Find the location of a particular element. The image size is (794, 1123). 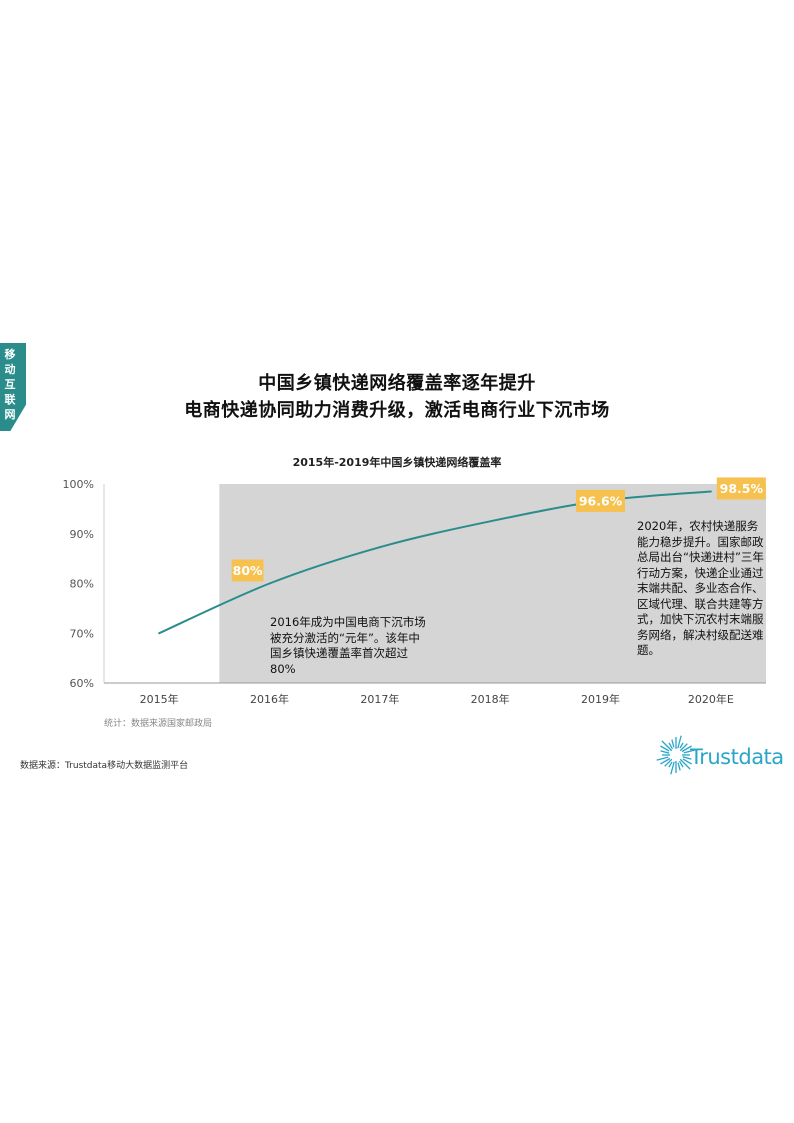

y-tick-label: 90% is located at coordinates (82, 534).